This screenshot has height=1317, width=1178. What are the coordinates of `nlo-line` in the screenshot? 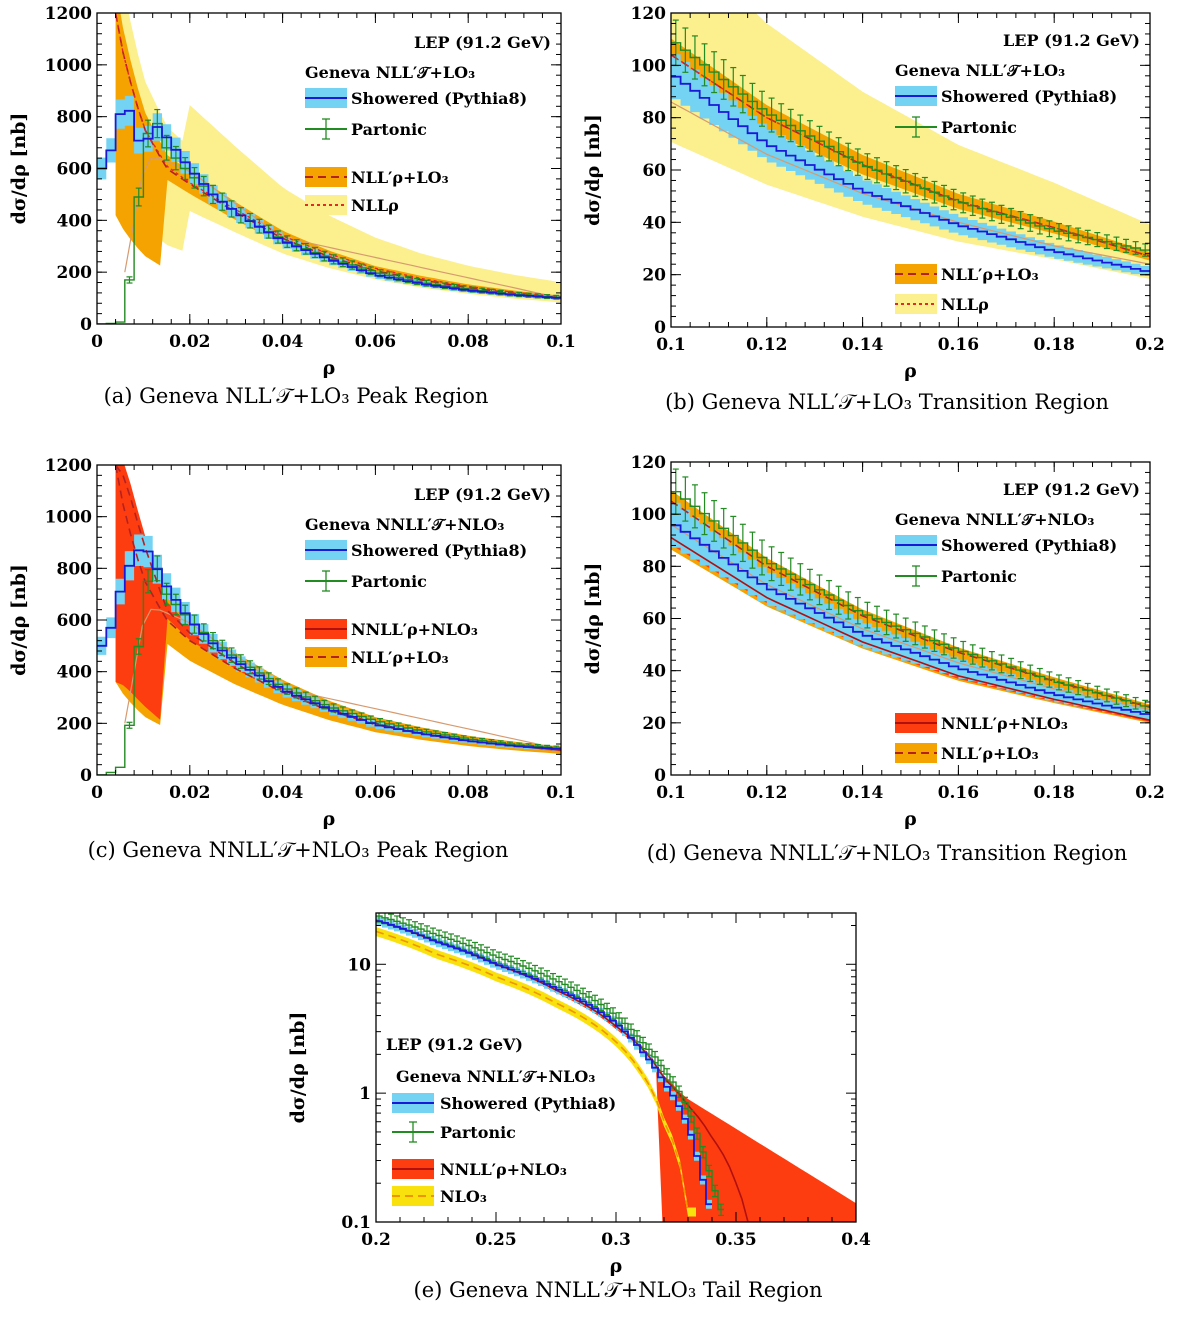 It's located at (532, 1071).